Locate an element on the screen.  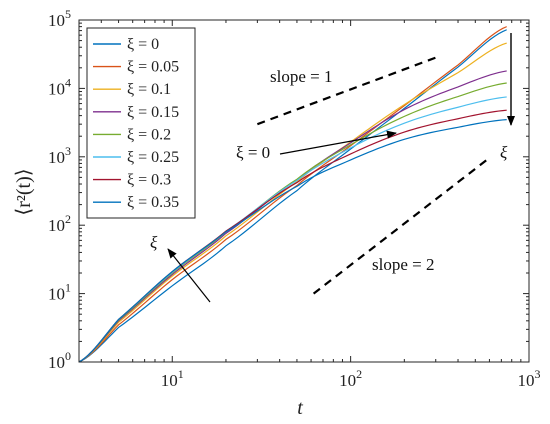
legend-label-4: ξ = 0.2 is located at coordinates (149, 134).